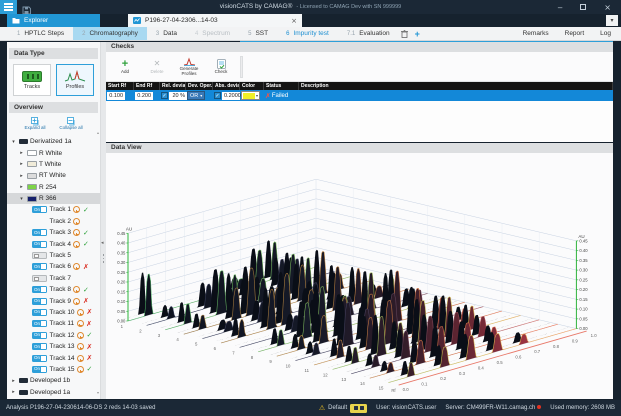 The height and width of the screenshot is (416, 621). I want to click on memory-status: Used memory: 2608 MB, so click(582, 408).